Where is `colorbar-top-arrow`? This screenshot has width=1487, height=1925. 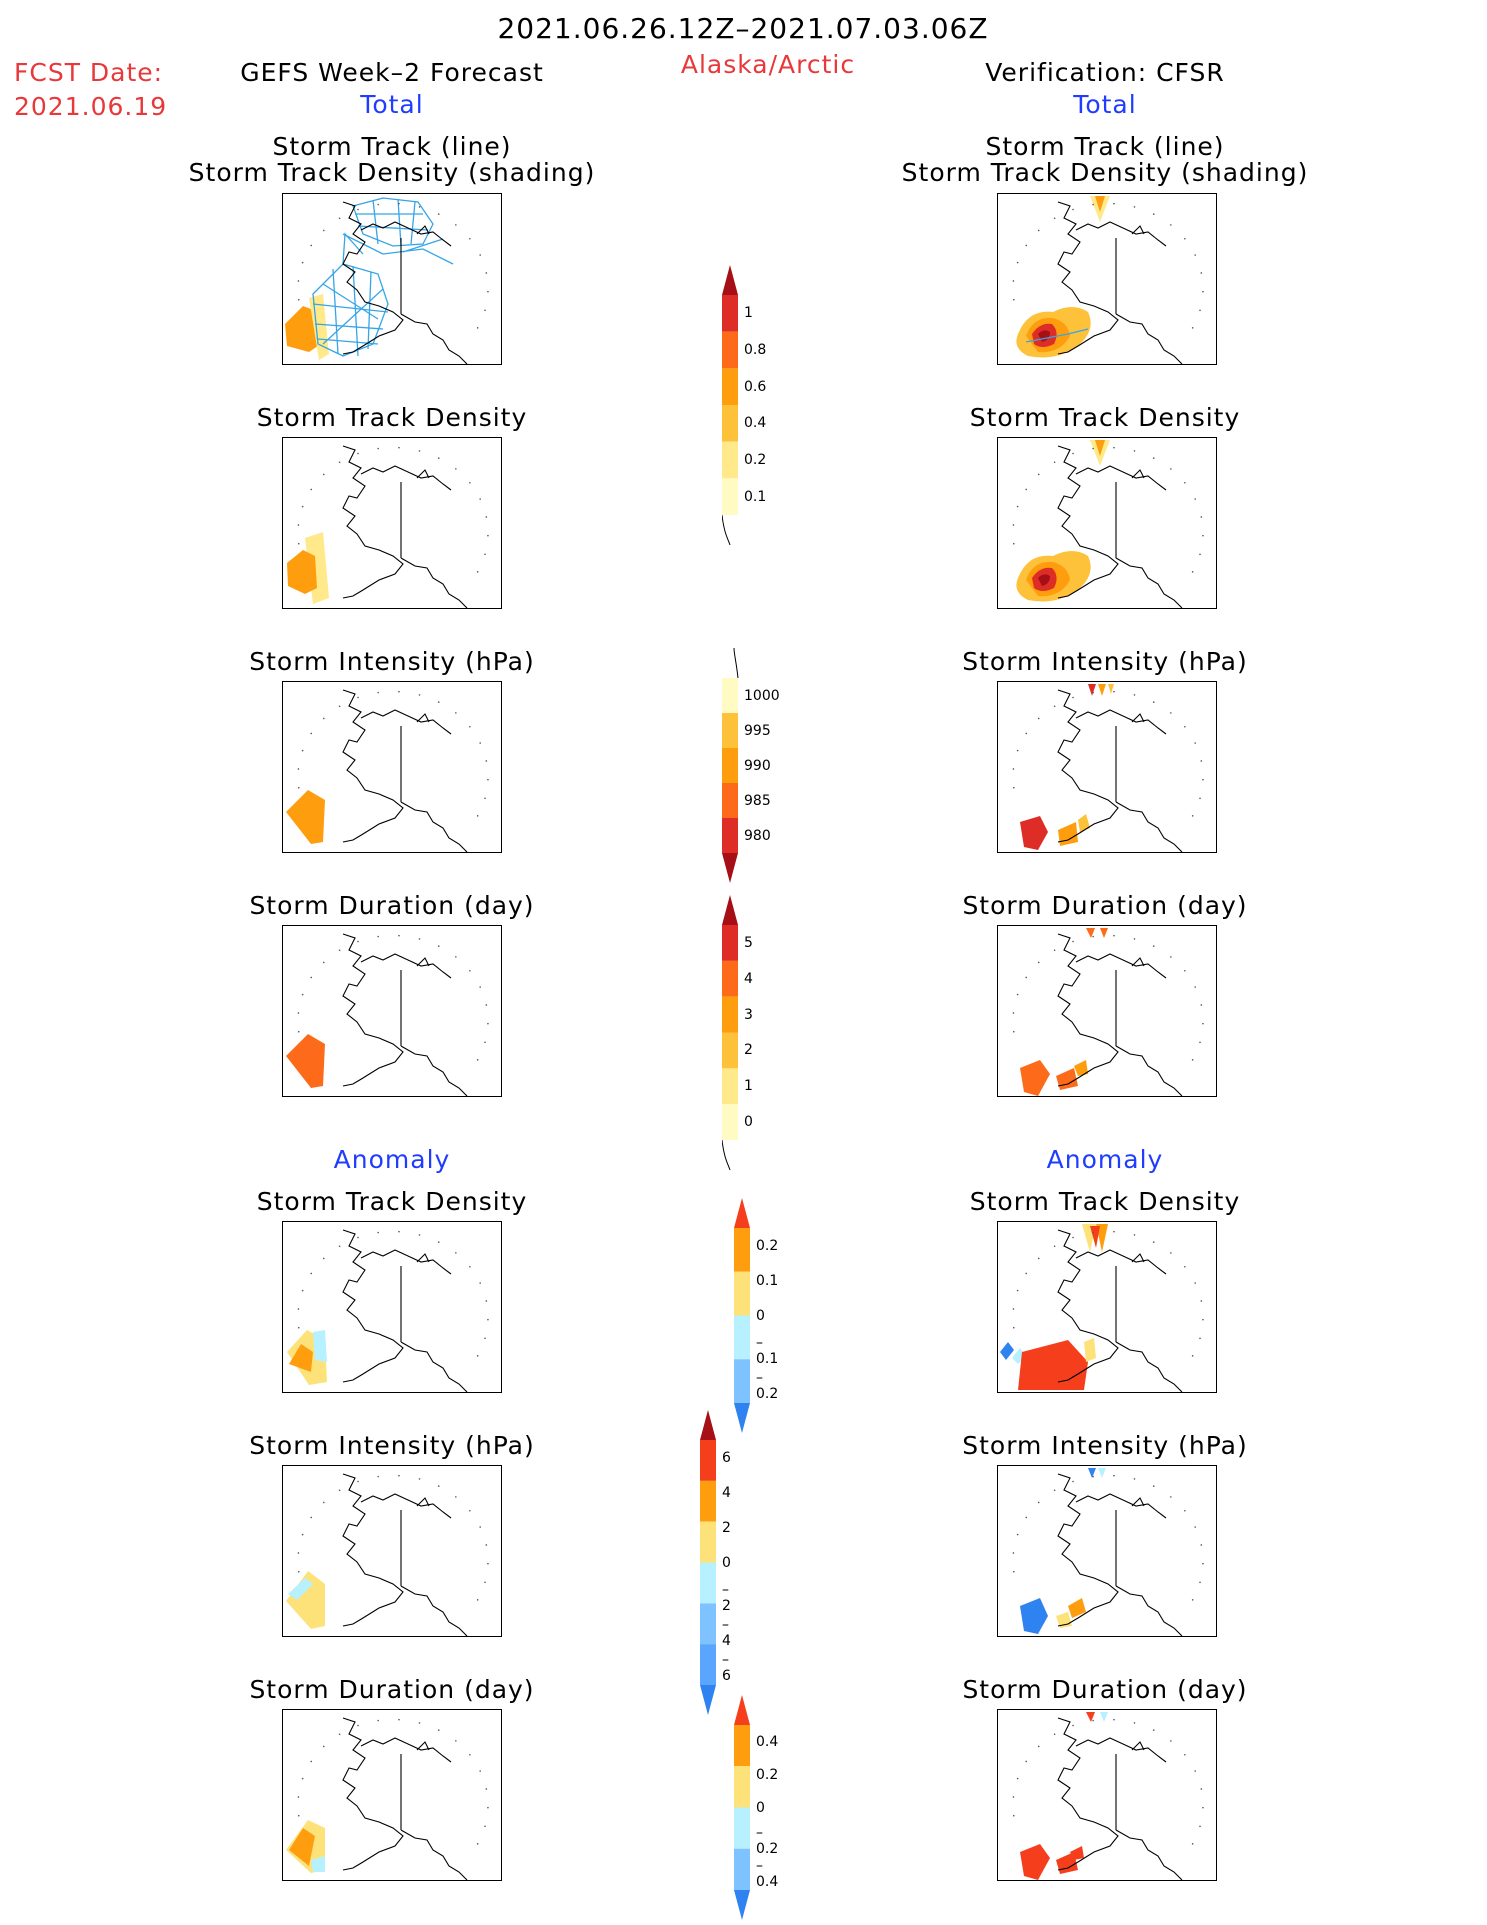
colorbar-top-arrow is located at coordinates (730, 280).